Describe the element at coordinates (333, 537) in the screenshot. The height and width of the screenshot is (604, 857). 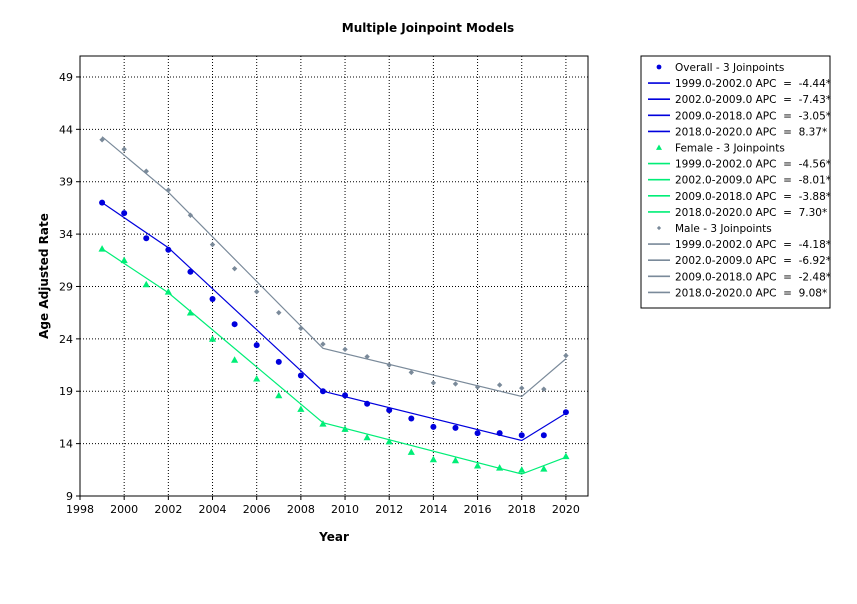
I see `x-axis-title: Year` at that location.